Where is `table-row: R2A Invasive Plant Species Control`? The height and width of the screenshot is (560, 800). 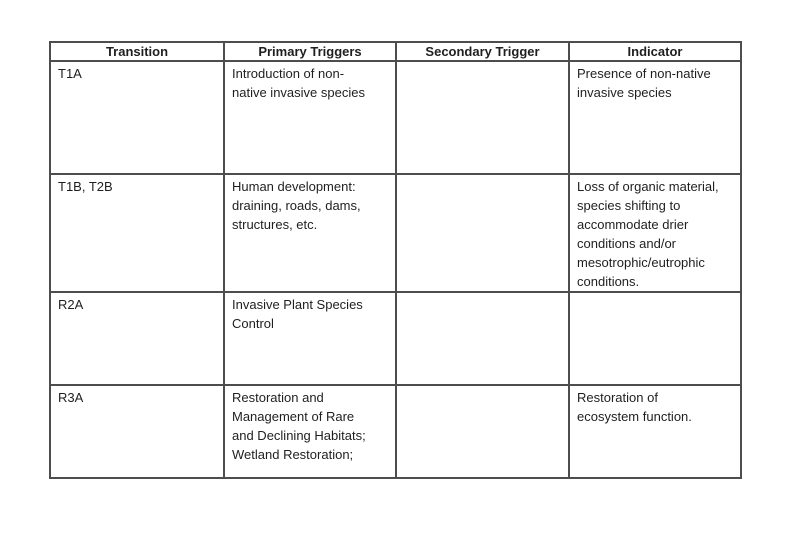
table-row: R2A Invasive Plant Species Control is located at coordinates (395, 338).